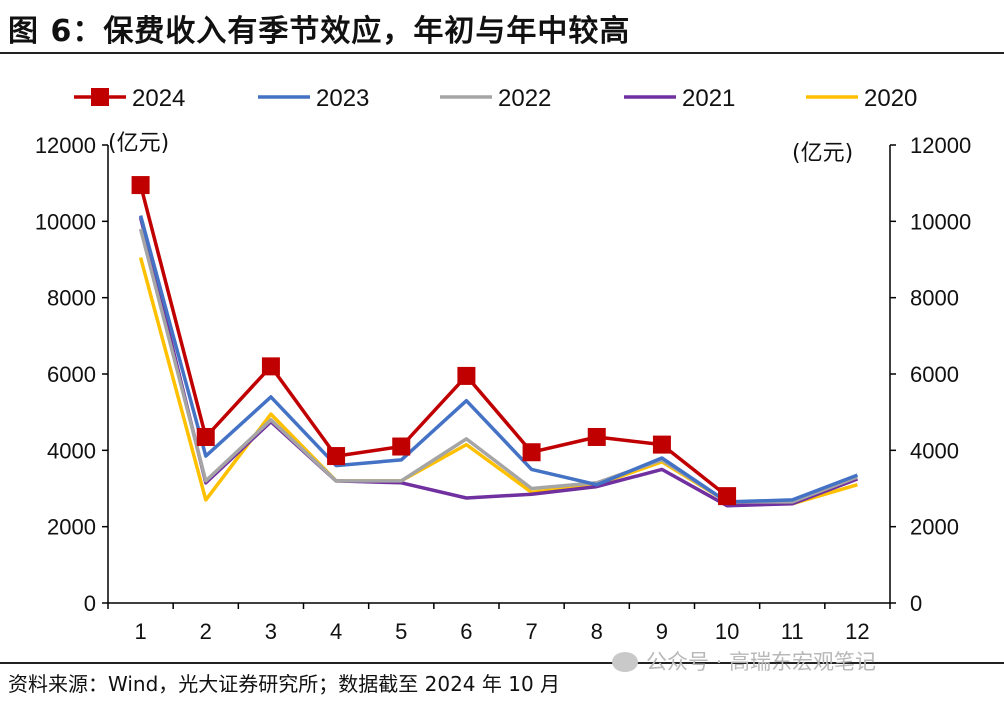  Describe the element at coordinates (284, 684) in the screenshot. I see `source-note: 资料来源：Wind，光大证券研究所；数据截至 2024 年 10 月` at that location.